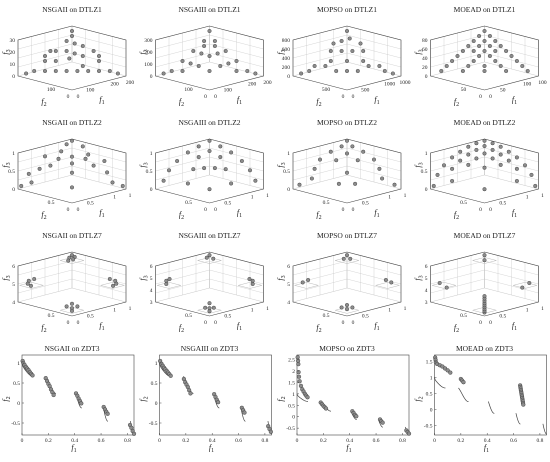 This screenshot has width=550, height=462. I want to click on z-tick-label: 6, so click(426, 267).